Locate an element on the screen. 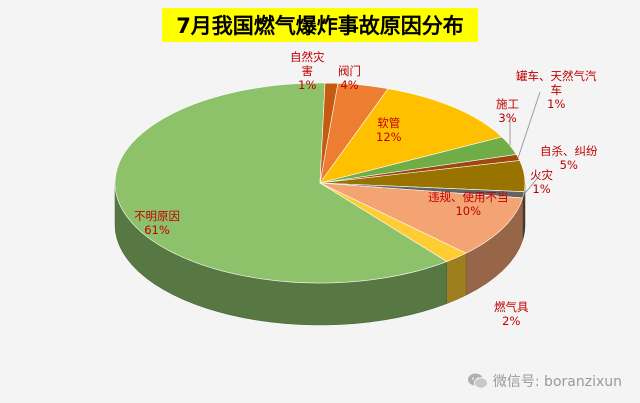  label-tanker: 罐车、天然气汽车 1% is located at coordinates (556, 90).